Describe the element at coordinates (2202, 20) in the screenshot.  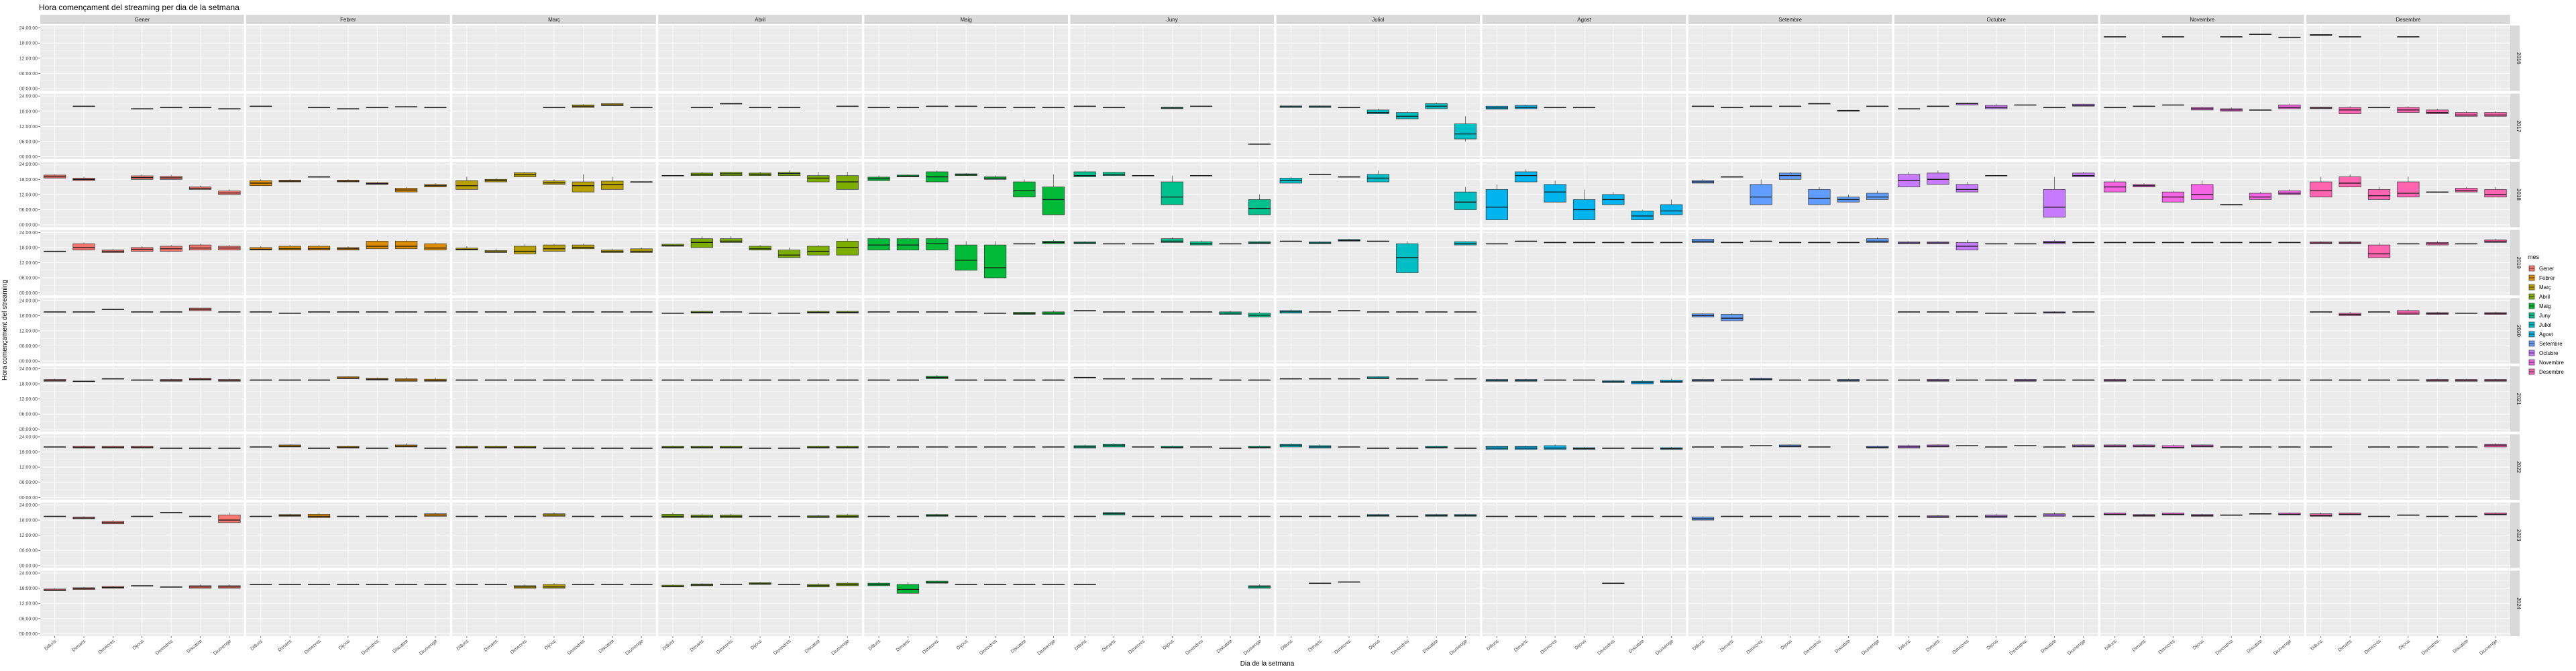
I see `month-strip-label: Novembre` at that location.